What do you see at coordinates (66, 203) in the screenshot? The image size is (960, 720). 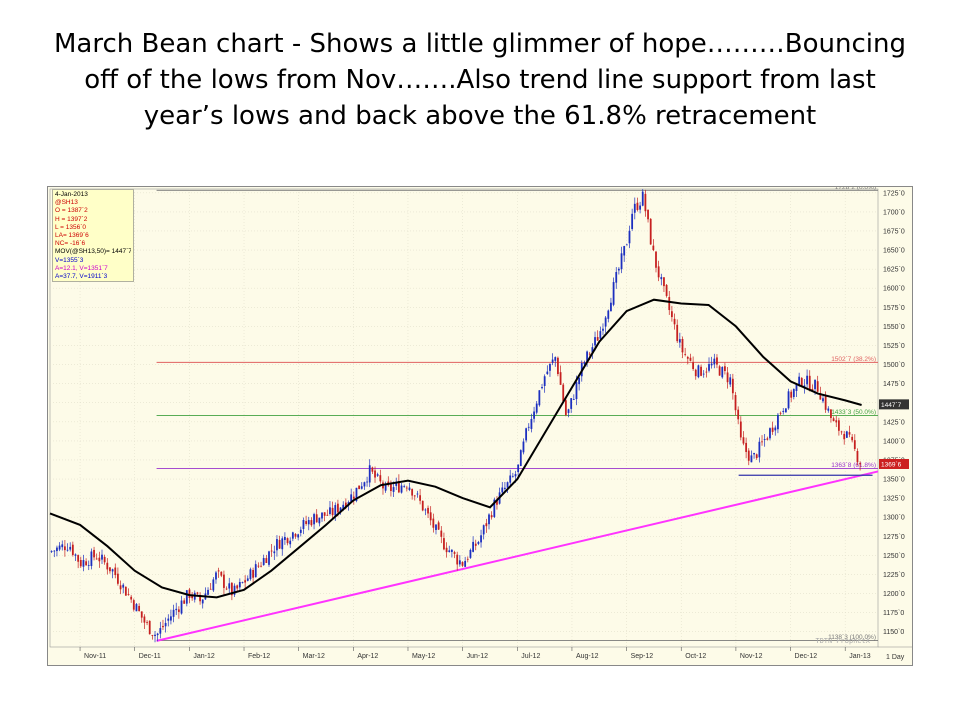 I see `legend-item: @SH13` at bounding box center [66, 203].